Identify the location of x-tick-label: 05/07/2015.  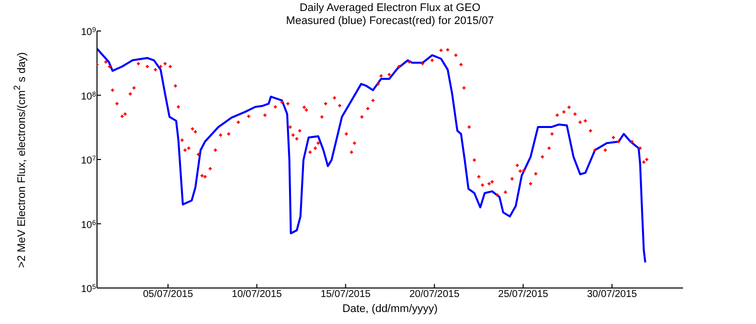
(168, 294).